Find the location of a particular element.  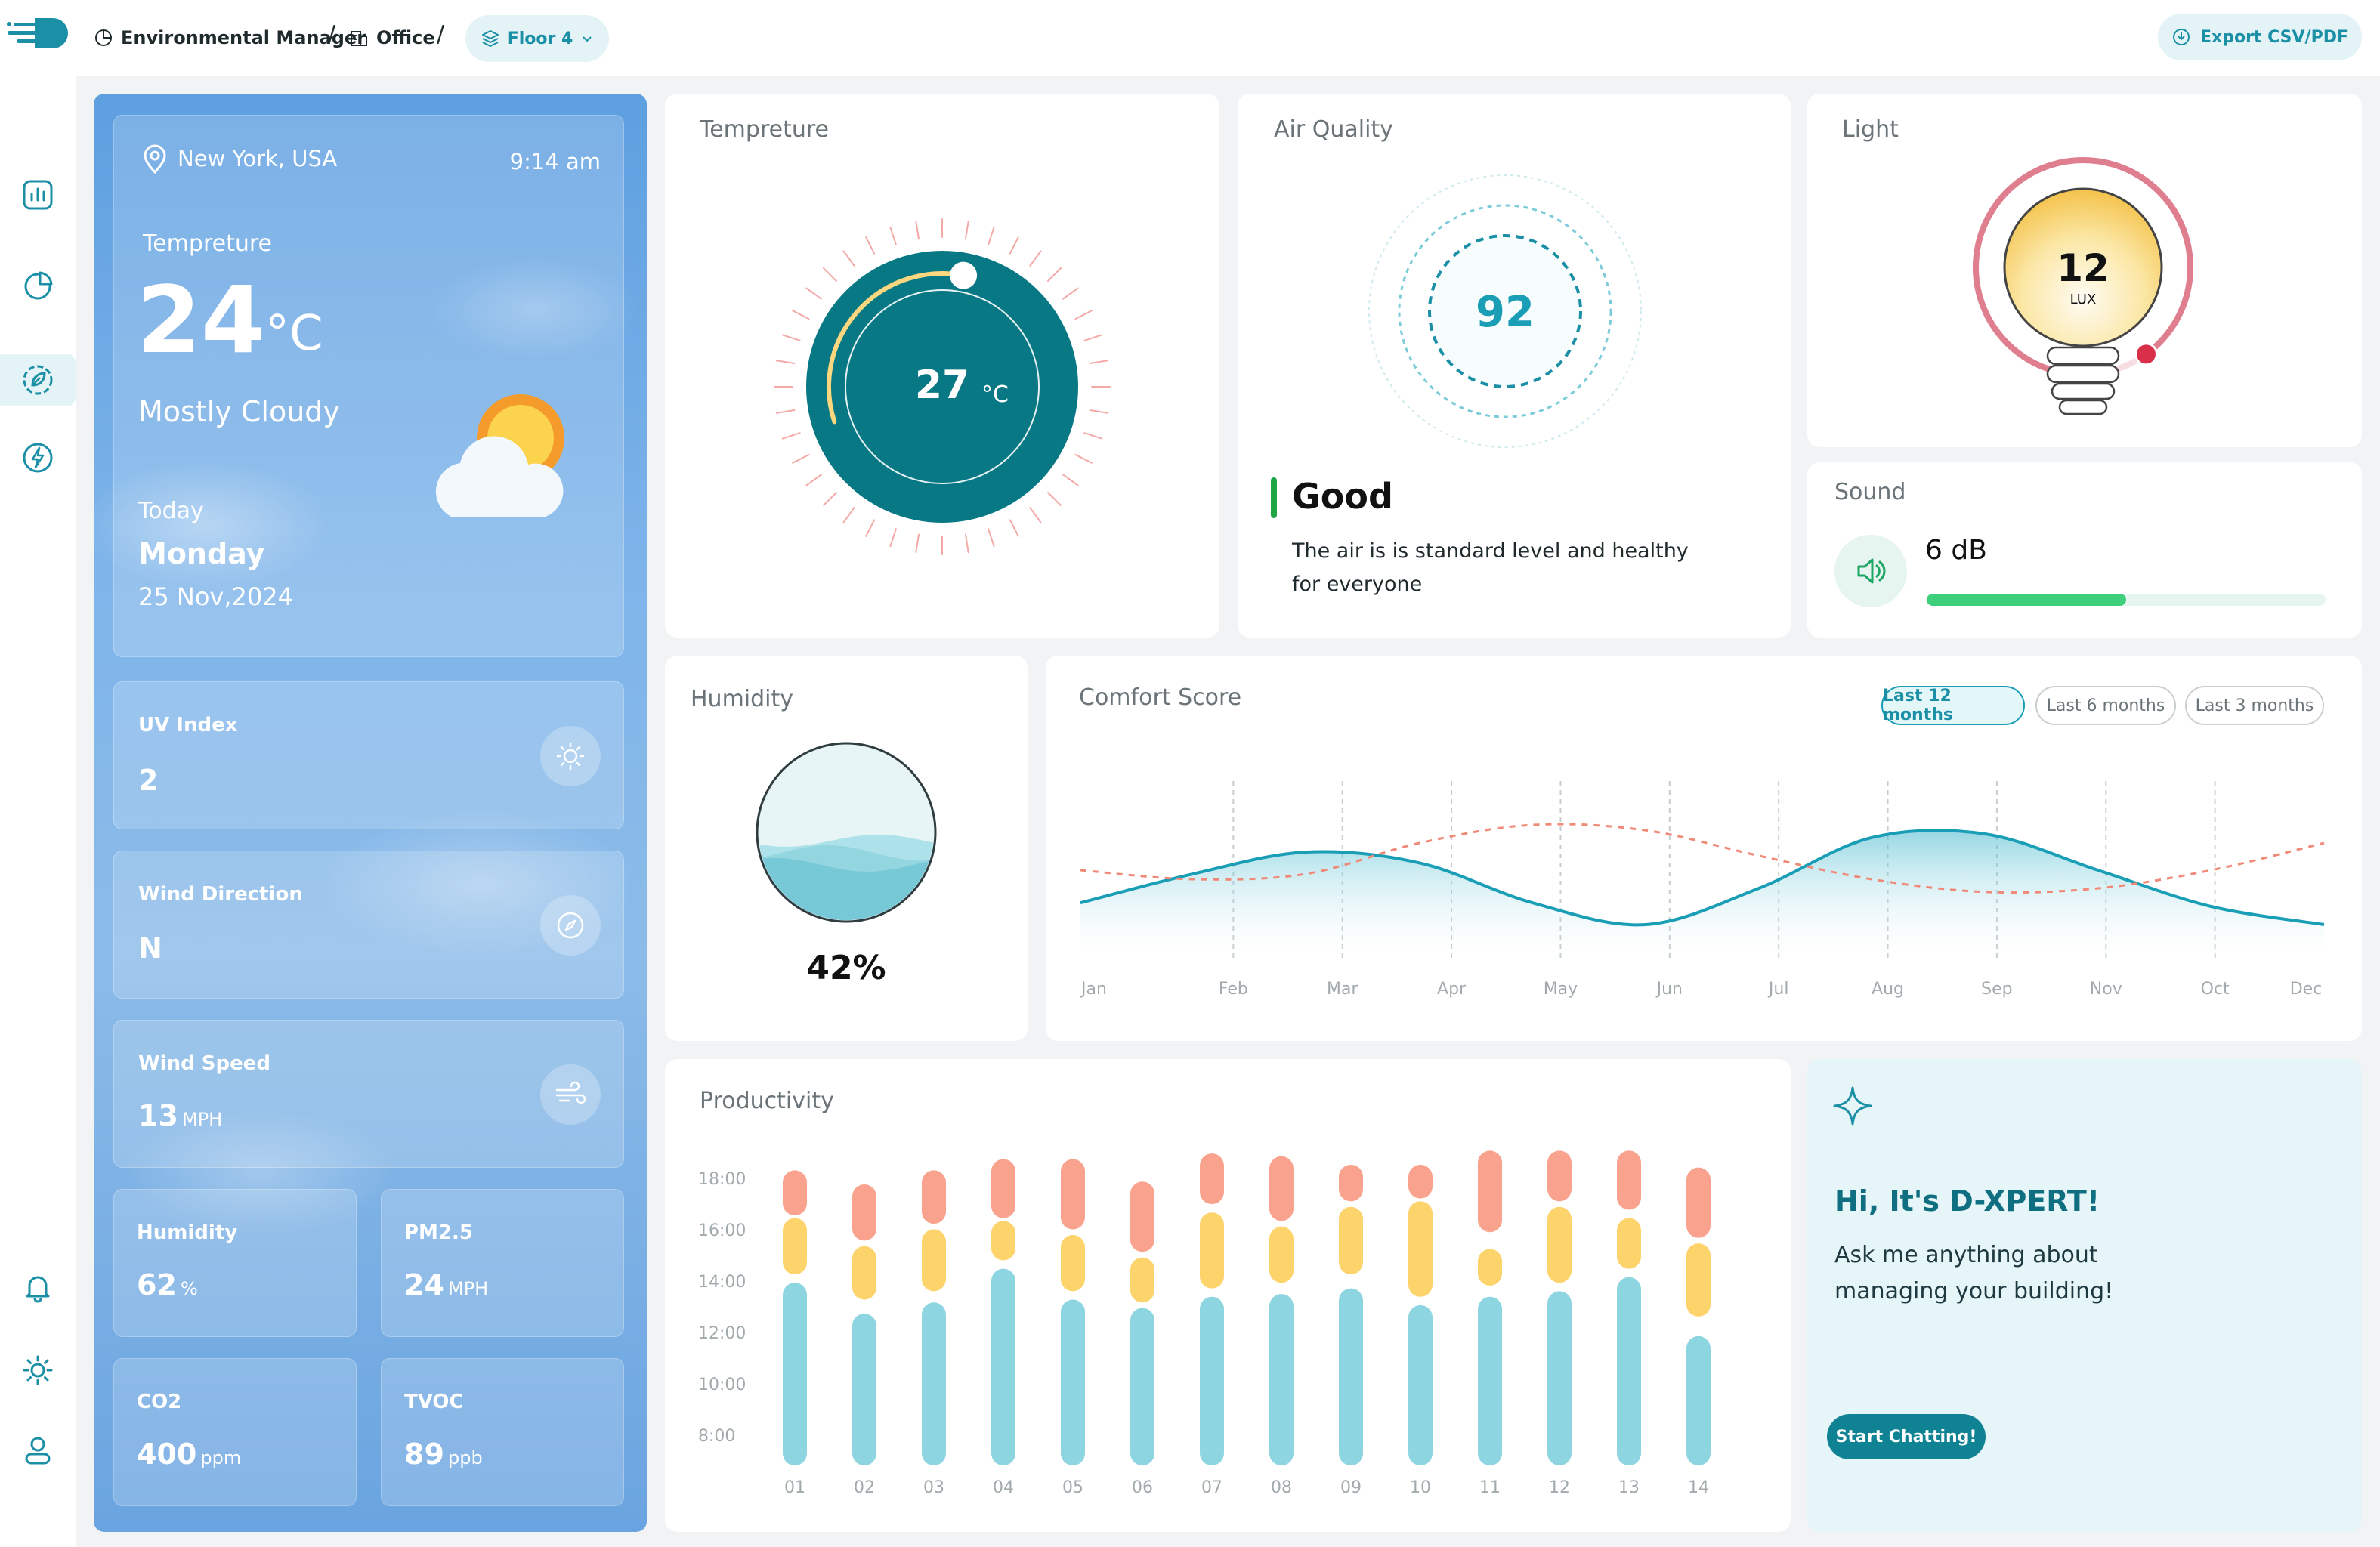

sidebar-item-profile is located at coordinates (37, 1450).